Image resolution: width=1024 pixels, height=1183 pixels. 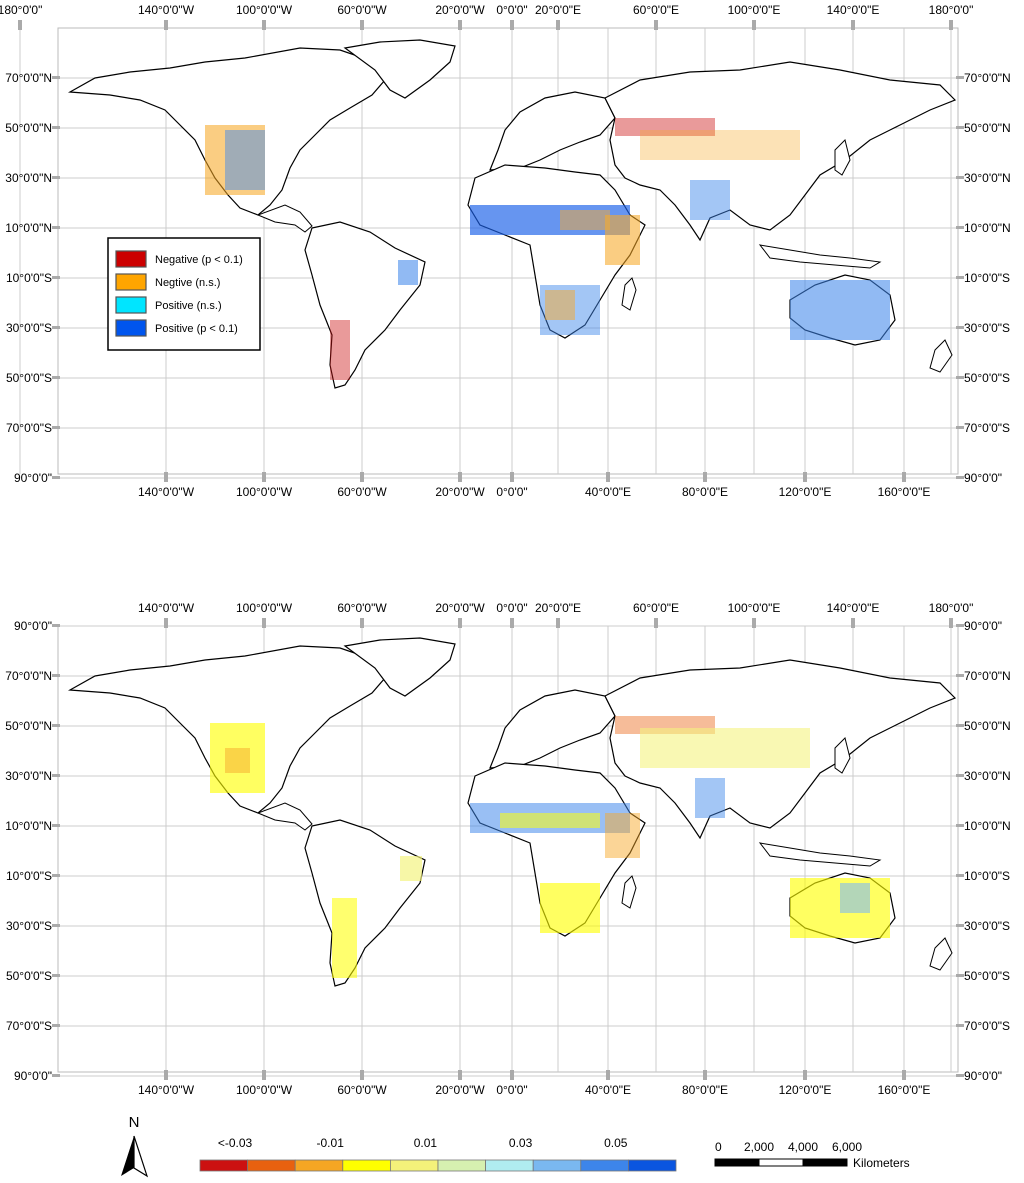 I want to click on latitude-label-right: 70°0'0"N, so click(x=987, y=78).